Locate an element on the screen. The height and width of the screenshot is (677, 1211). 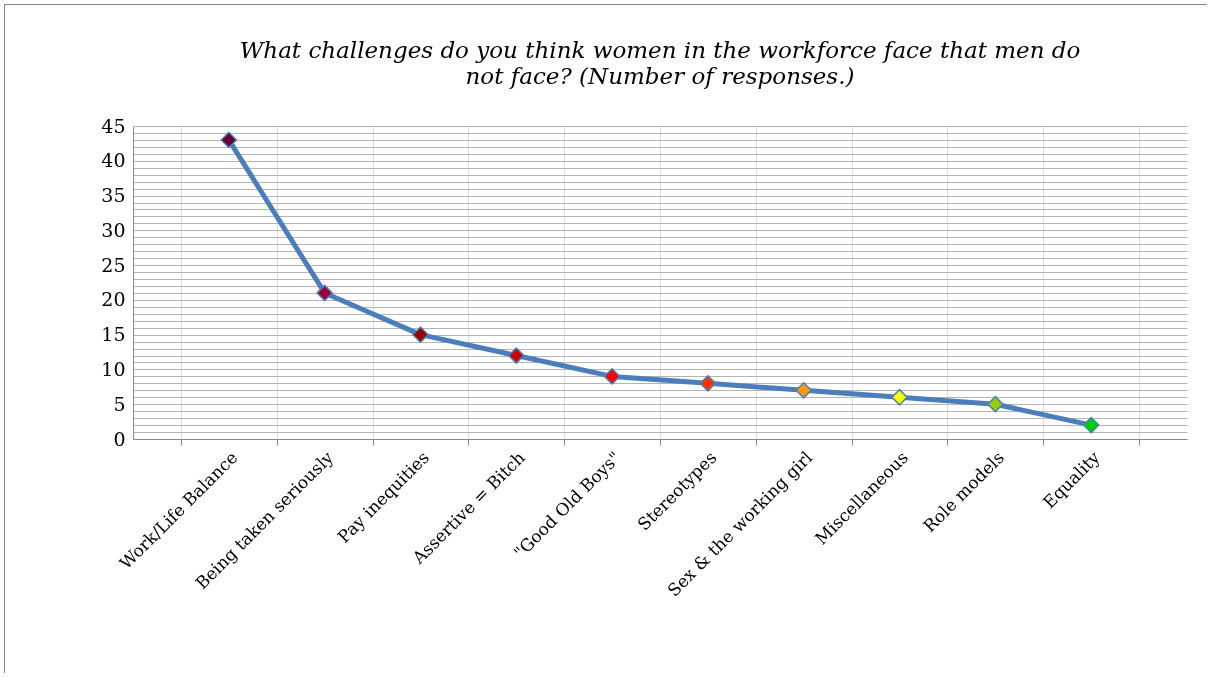
y-tick-label: 0 is located at coordinates (119, 438).